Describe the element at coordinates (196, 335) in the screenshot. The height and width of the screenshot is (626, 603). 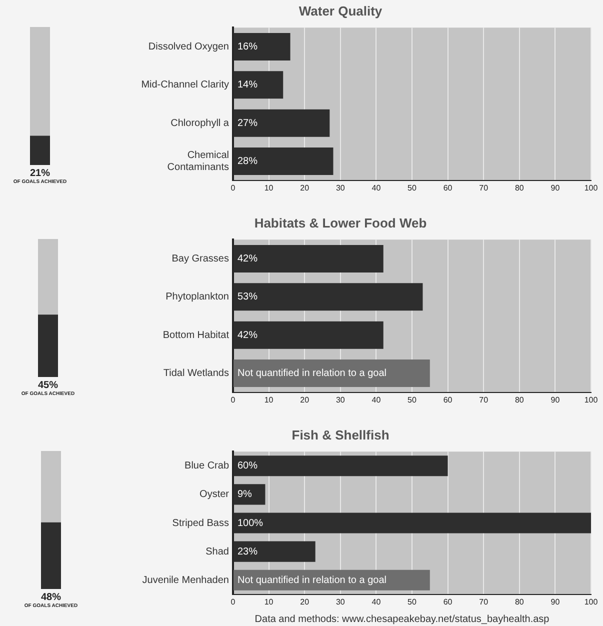
I see `y-tick-label: Bottom Habitat` at that location.